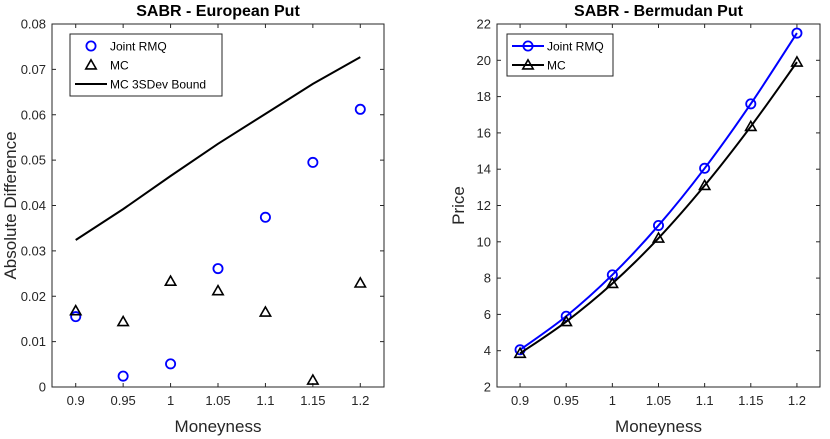  I want to click on series-line, so click(218, 148).